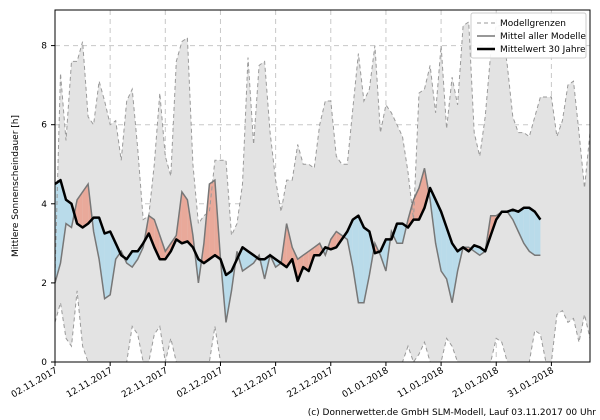 This screenshot has width=600, height=420. What do you see at coordinates (44, 284) in the screenshot?
I see `y-tick-label: 2` at bounding box center [44, 284].